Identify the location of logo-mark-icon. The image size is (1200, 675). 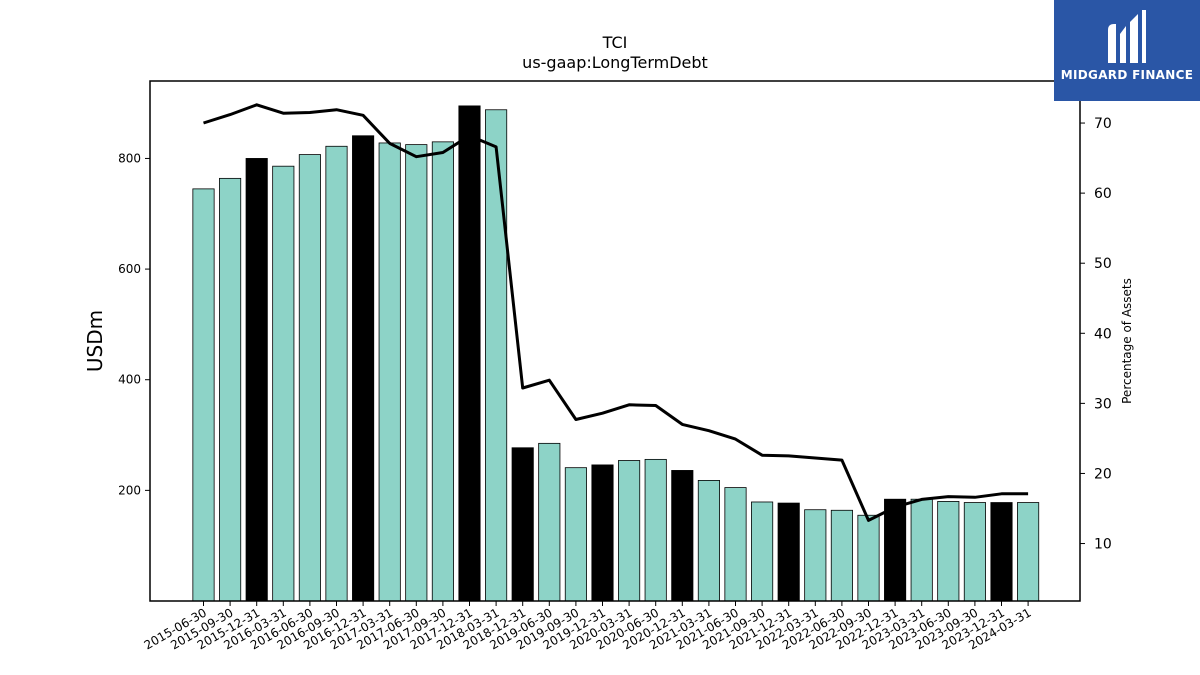
(1127, 36).